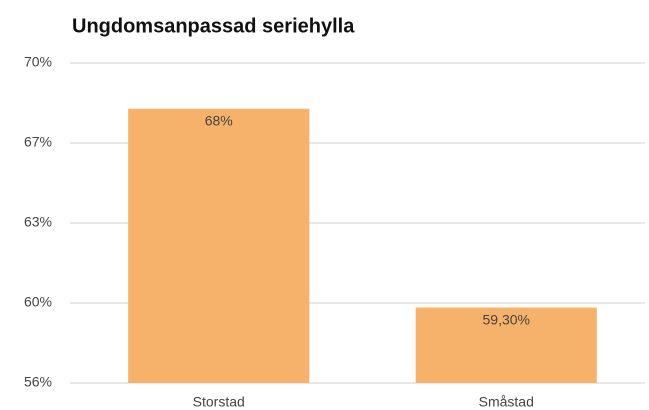 This screenshot has height=410, width=649. Describe the element at coordinates (213, 26) in the screenshot. I see `chart-title: Ungdomsanpassad seriehylla` at that location.